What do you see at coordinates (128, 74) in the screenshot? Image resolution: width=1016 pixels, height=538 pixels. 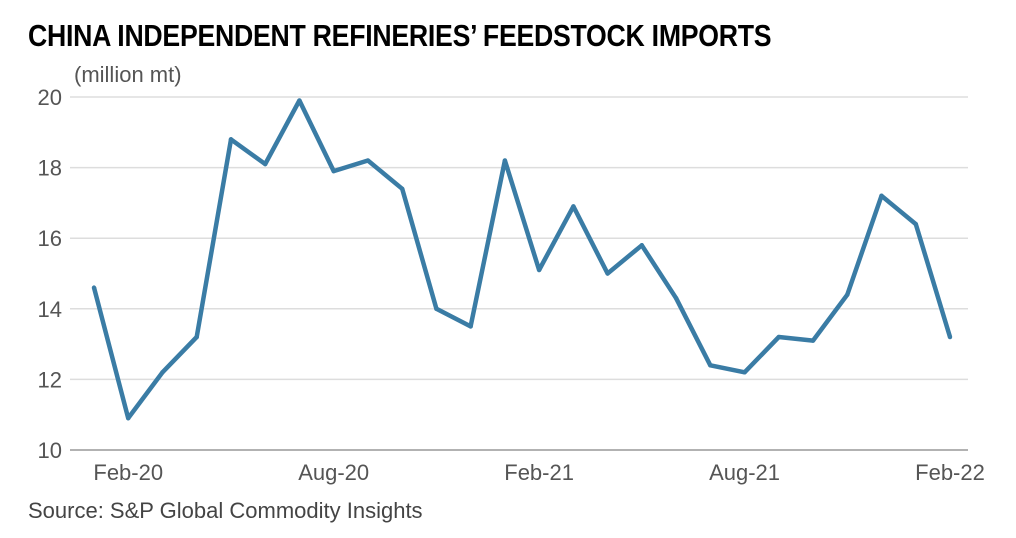 I see `y-axis-label: (million mt)` at bounding box center [128, 74].